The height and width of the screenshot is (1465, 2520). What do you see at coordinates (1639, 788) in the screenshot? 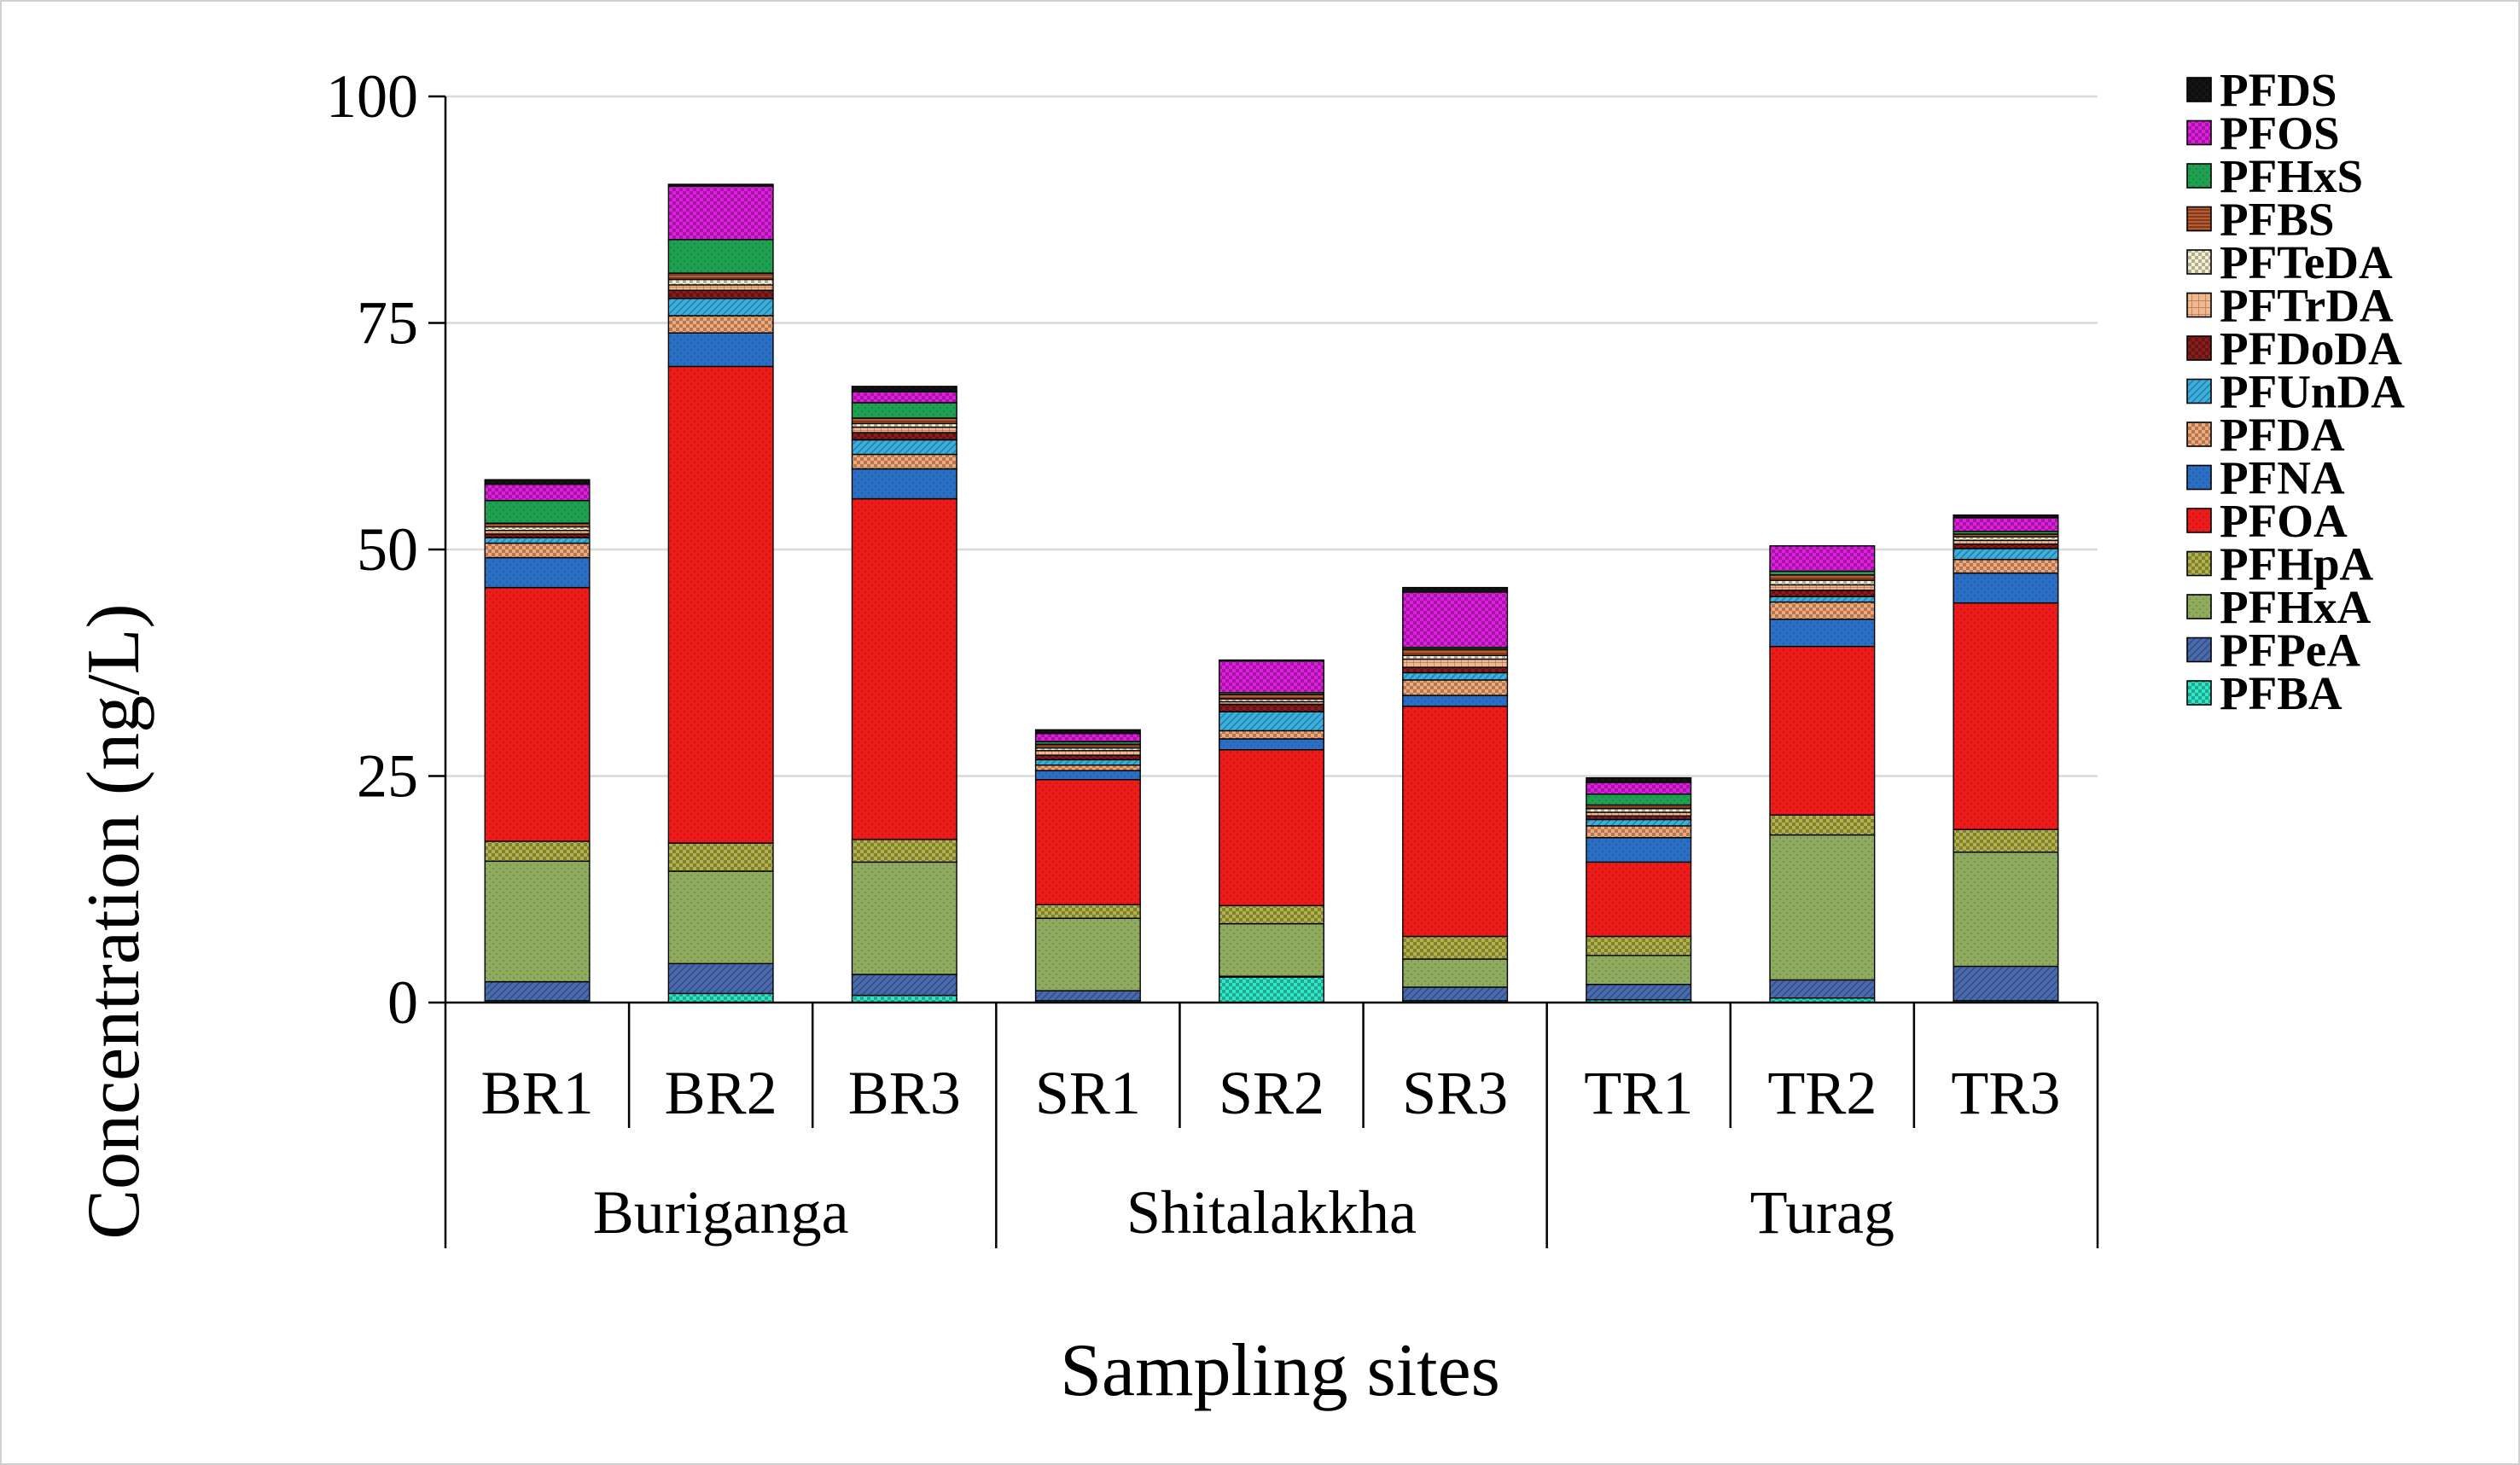
I see `bar-segment-tr1-pfos` at bounding box center [1639, 788].